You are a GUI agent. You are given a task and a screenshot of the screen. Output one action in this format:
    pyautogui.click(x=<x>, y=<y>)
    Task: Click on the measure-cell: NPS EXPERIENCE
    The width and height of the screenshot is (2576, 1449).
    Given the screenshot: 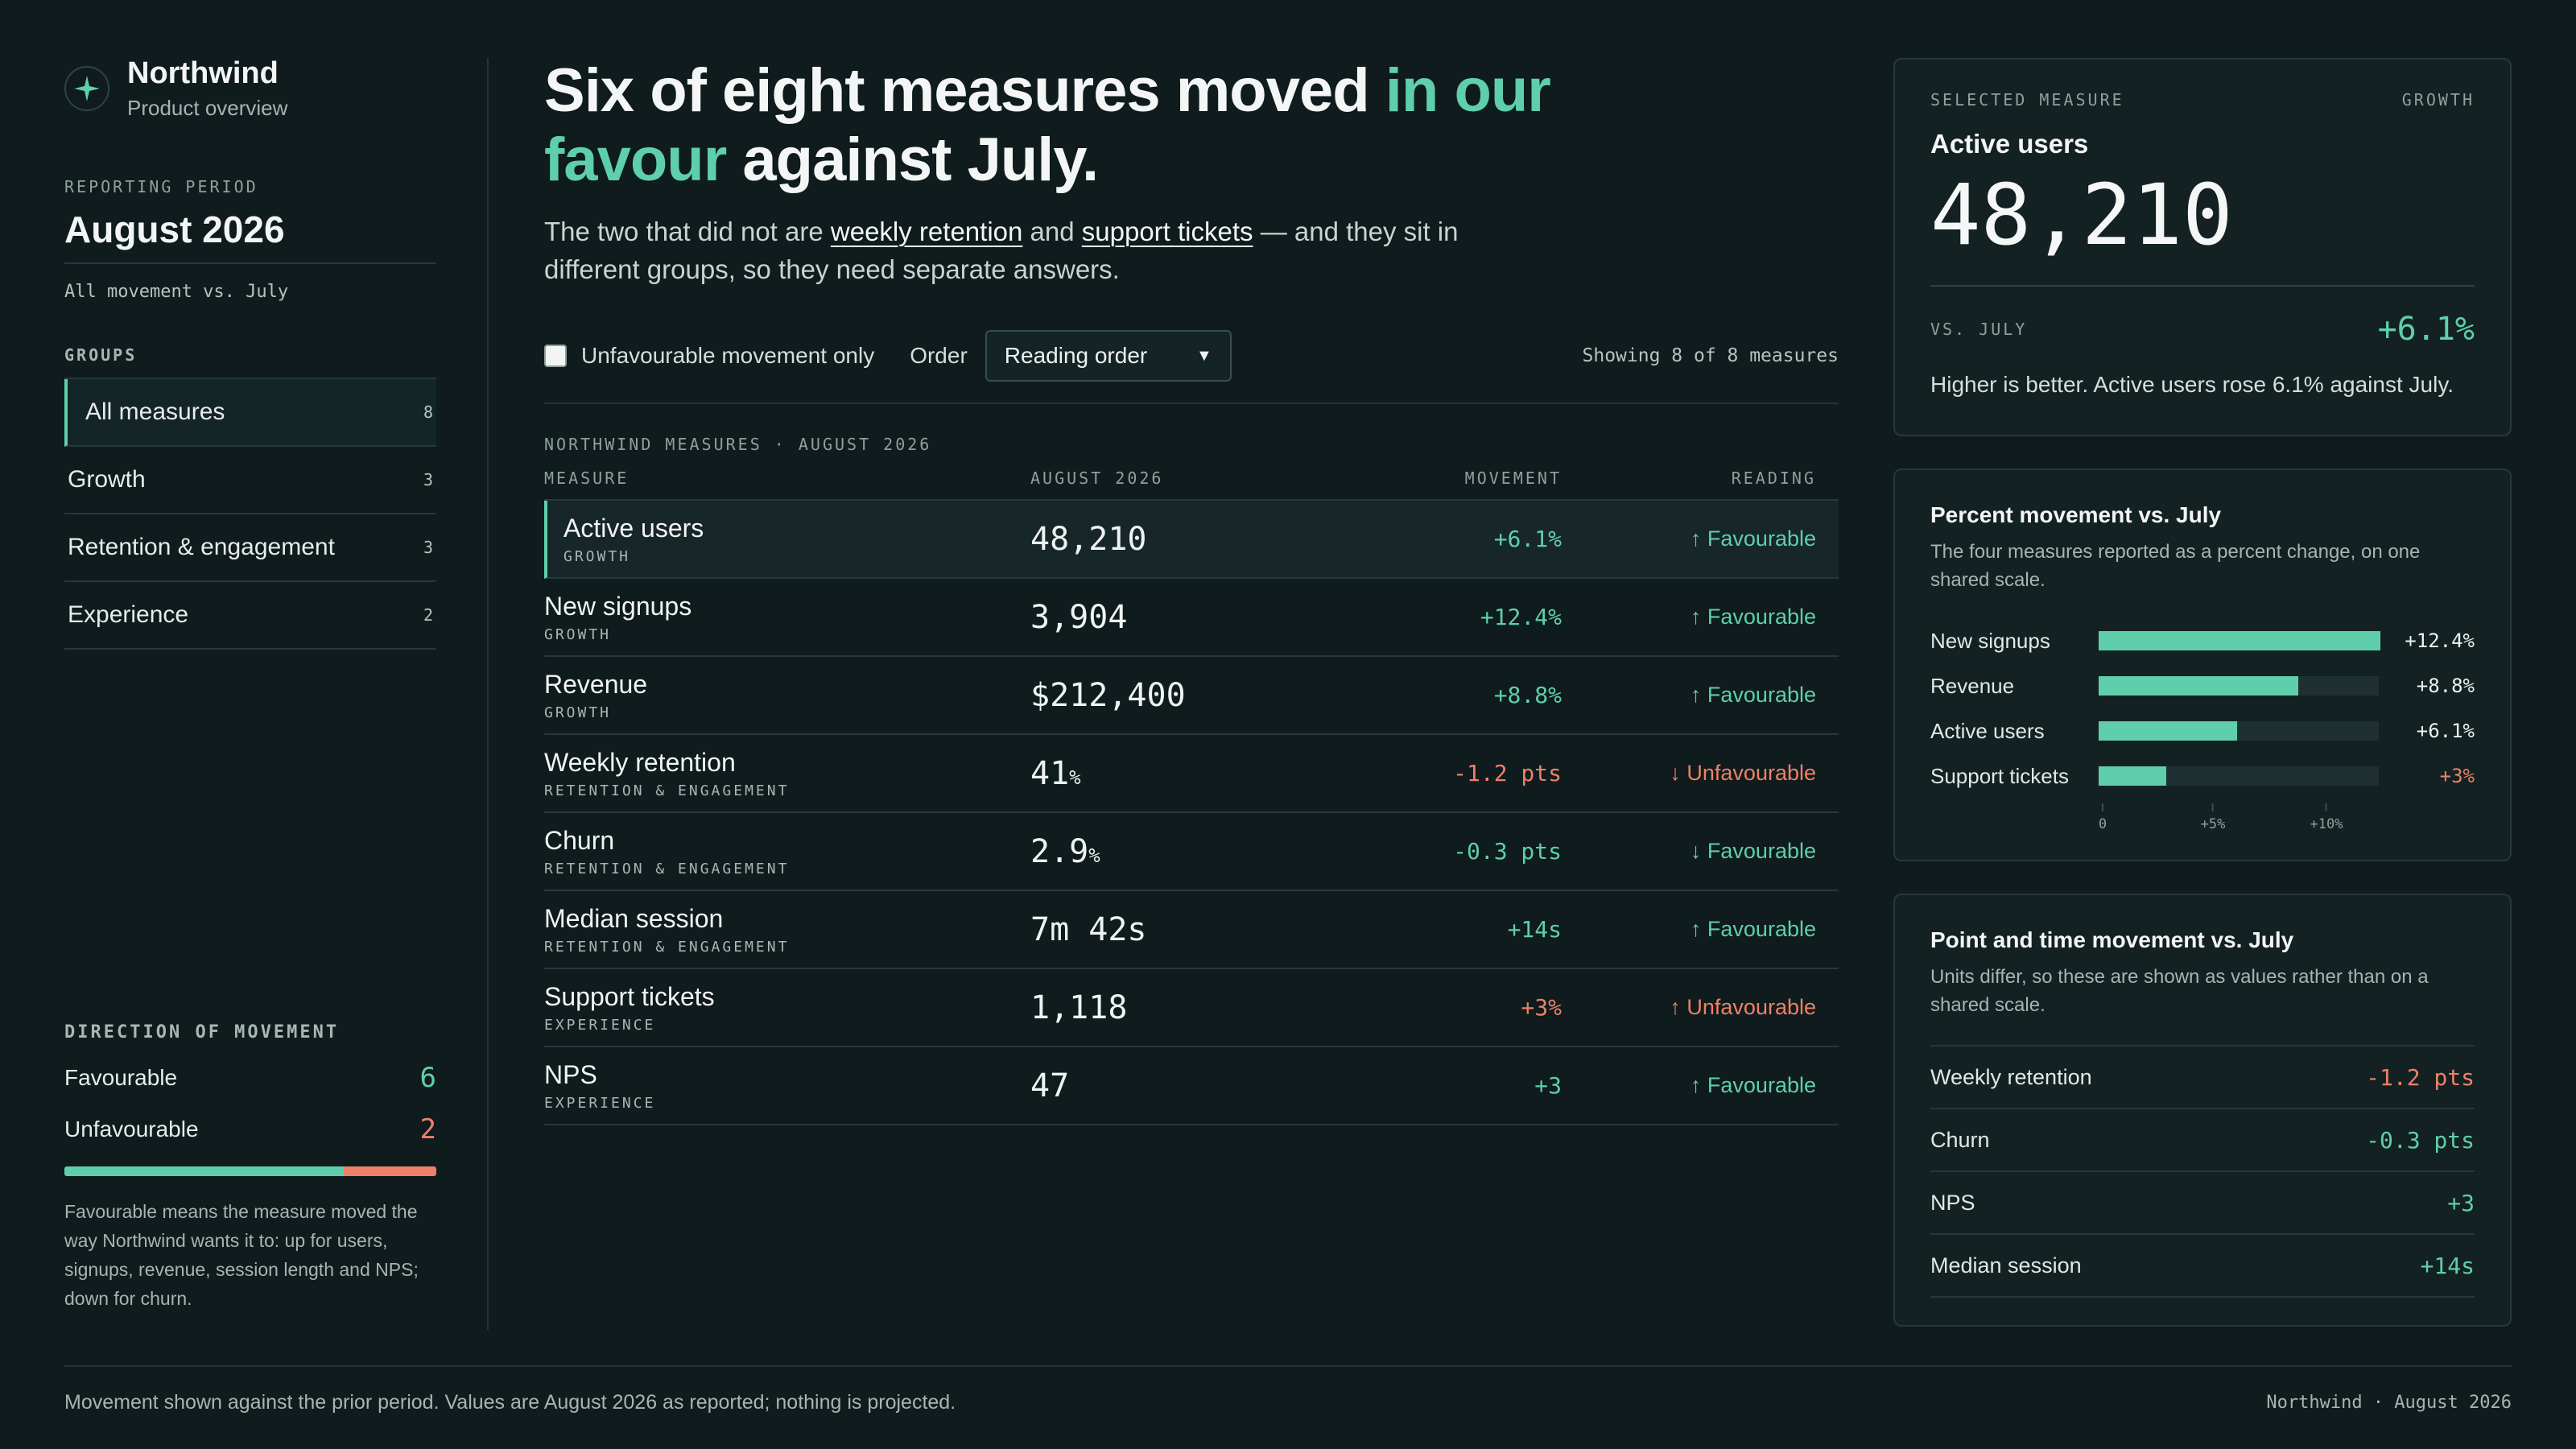 What is the action you would take?
    pyautogui.click(x=787, y=1086)
    